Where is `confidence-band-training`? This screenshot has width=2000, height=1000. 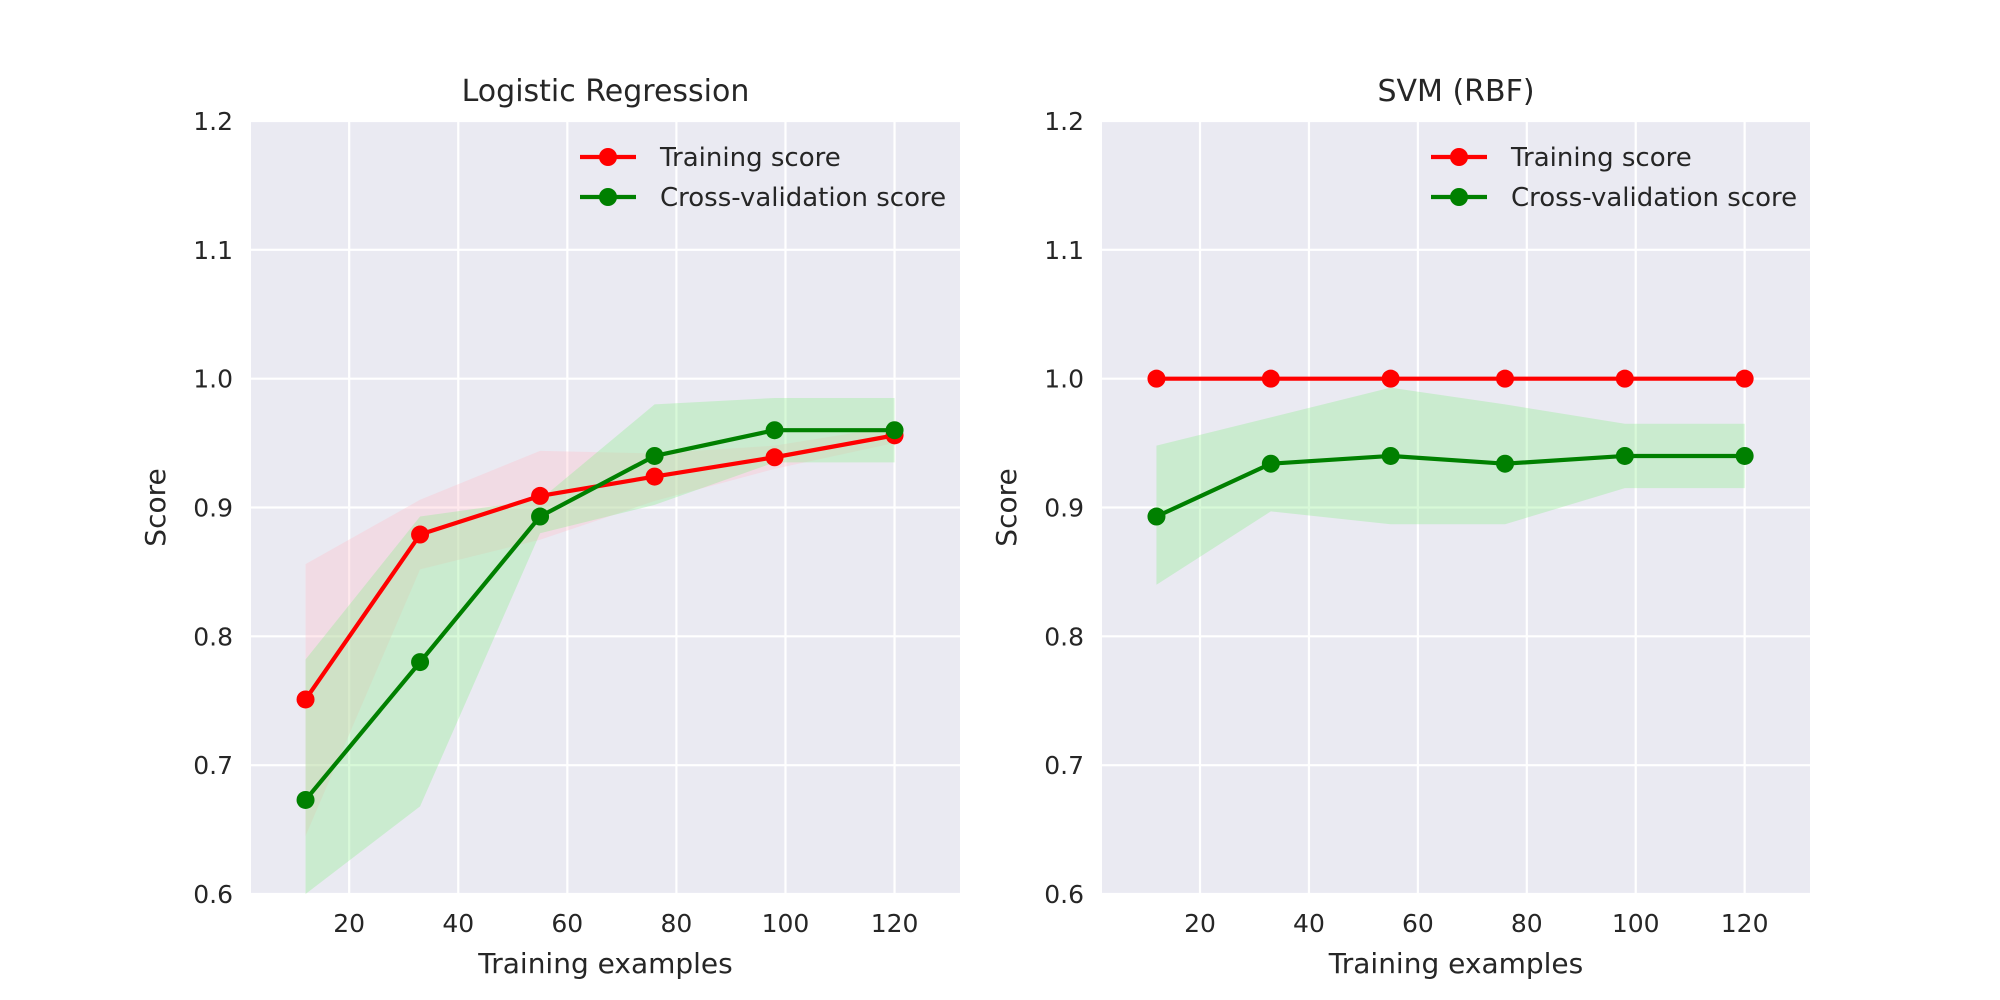
confidence-band-training is located at coordinates (600, 631).